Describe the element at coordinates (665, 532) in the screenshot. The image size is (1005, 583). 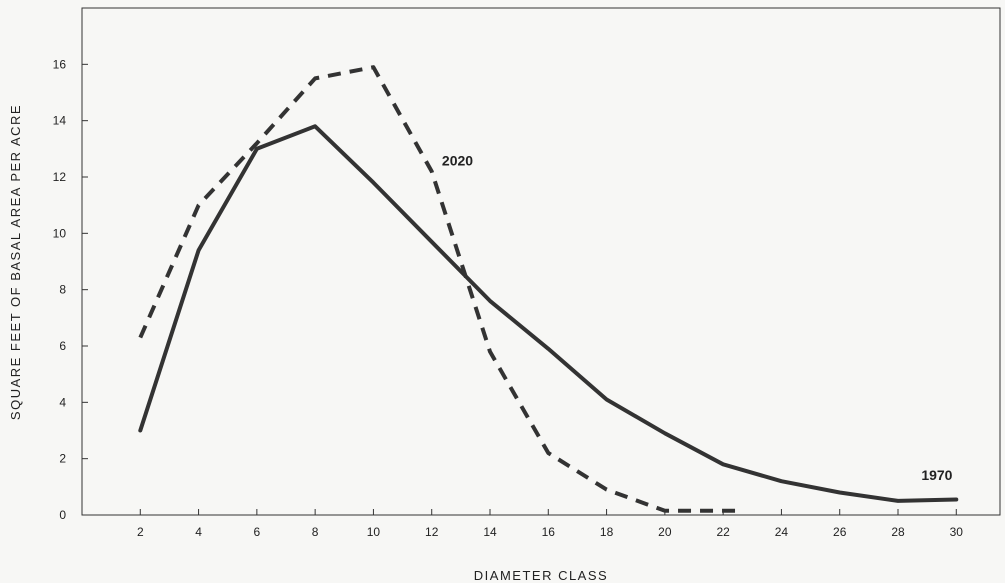
I see `x-tick-label: 20` at that location.